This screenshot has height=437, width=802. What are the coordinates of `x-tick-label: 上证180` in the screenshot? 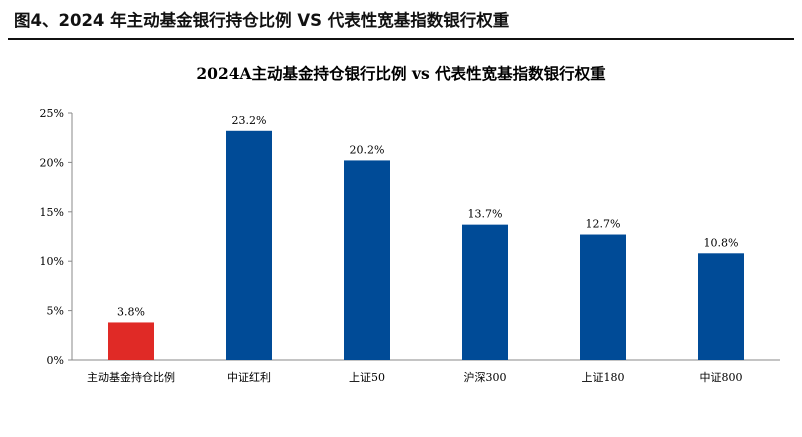 It's located at (603, 377).